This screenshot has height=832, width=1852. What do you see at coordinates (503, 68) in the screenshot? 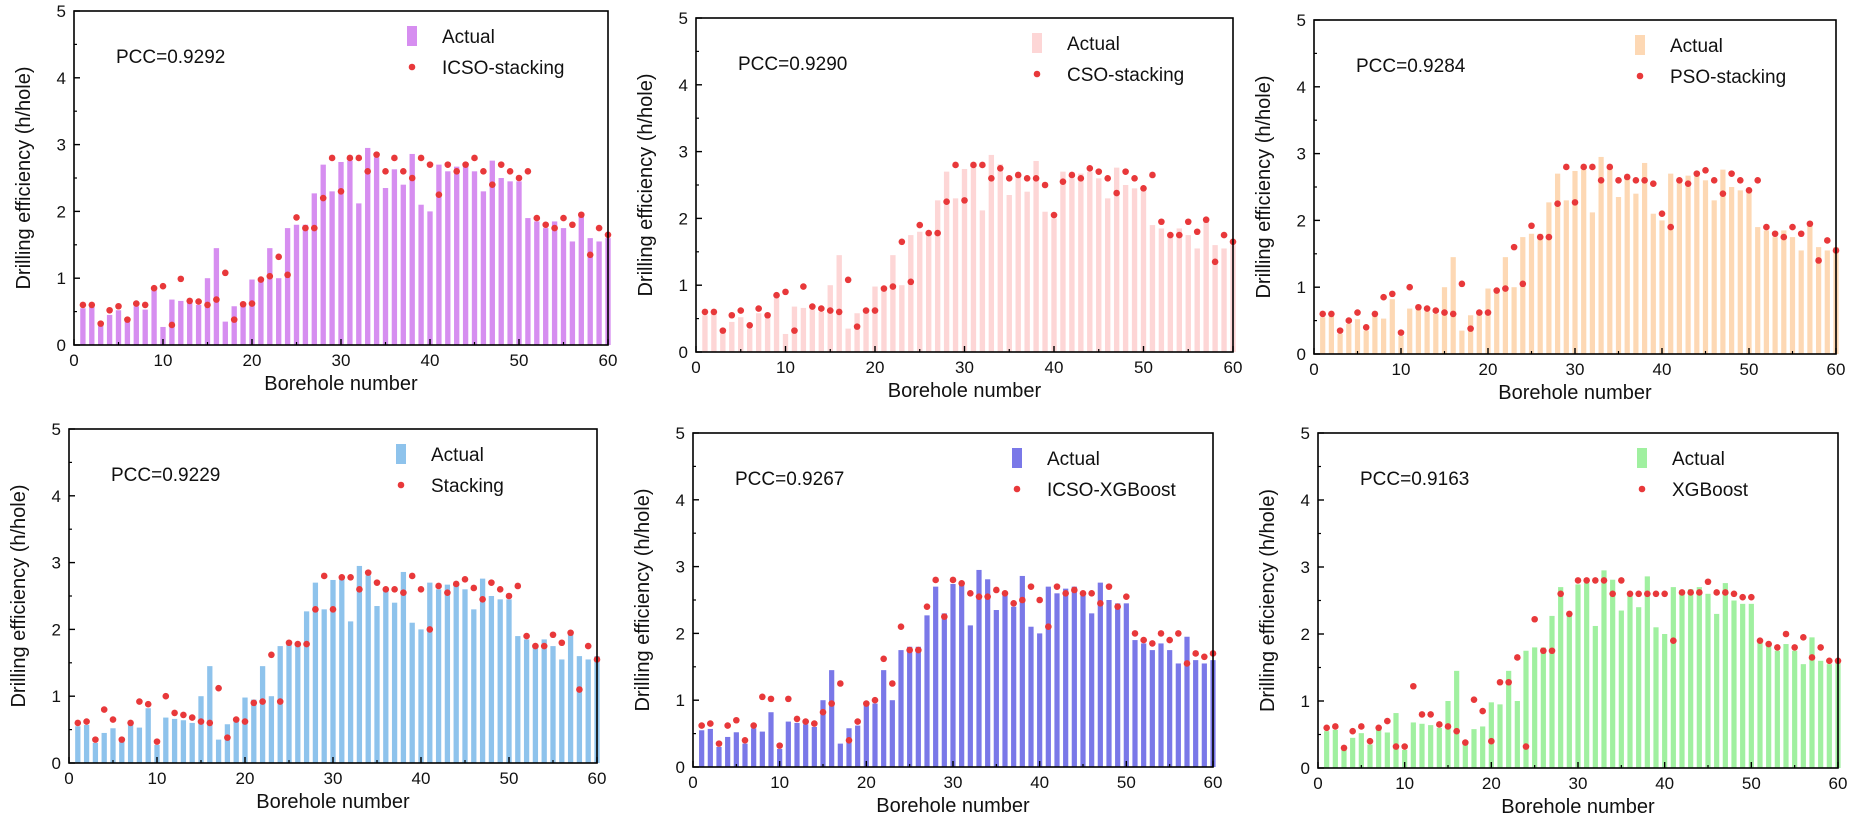
I see `legend-point-label: ICSO-stacking` at bounding box center [503, 68].